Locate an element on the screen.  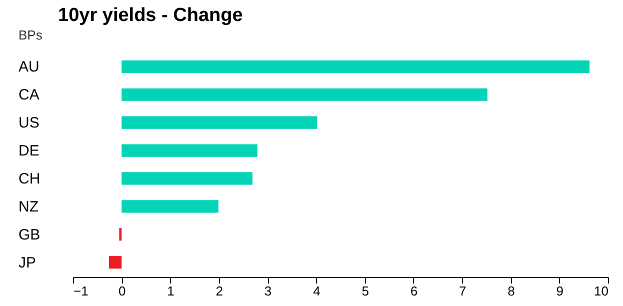
x-tick-label: 9 is located at coordinates (560, 291).